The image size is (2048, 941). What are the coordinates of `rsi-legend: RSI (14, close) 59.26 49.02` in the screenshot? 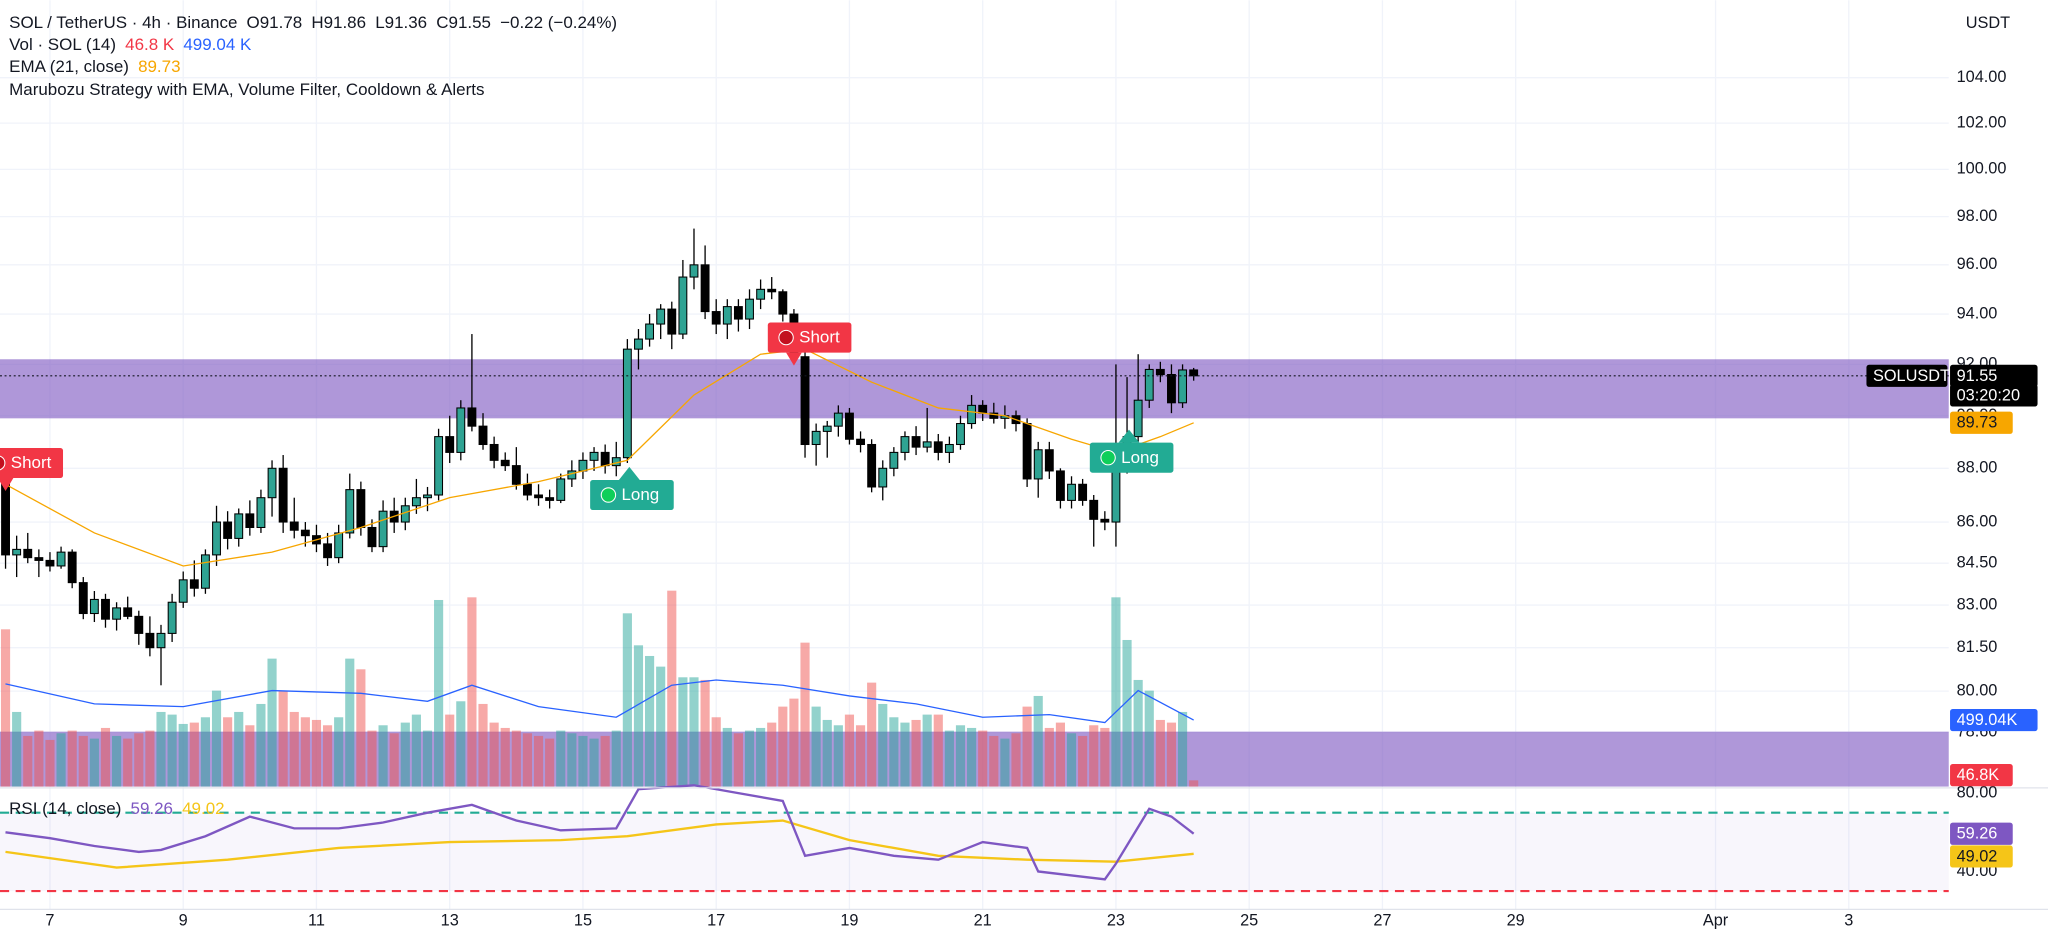 It's located at (116, 809).